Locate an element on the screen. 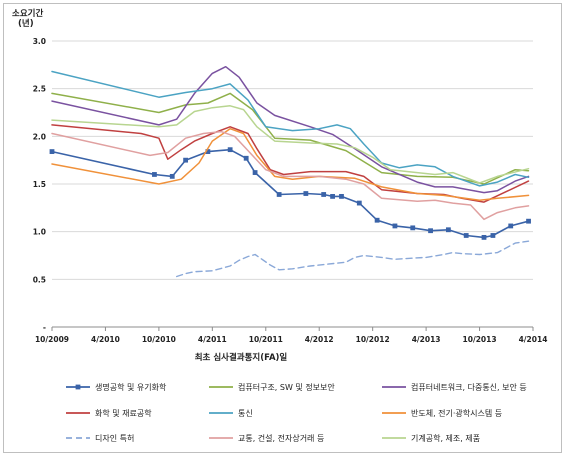 This screenshot has height=458, width=567. y-tick-label: 3.0 is located at coordinates (39, 41).